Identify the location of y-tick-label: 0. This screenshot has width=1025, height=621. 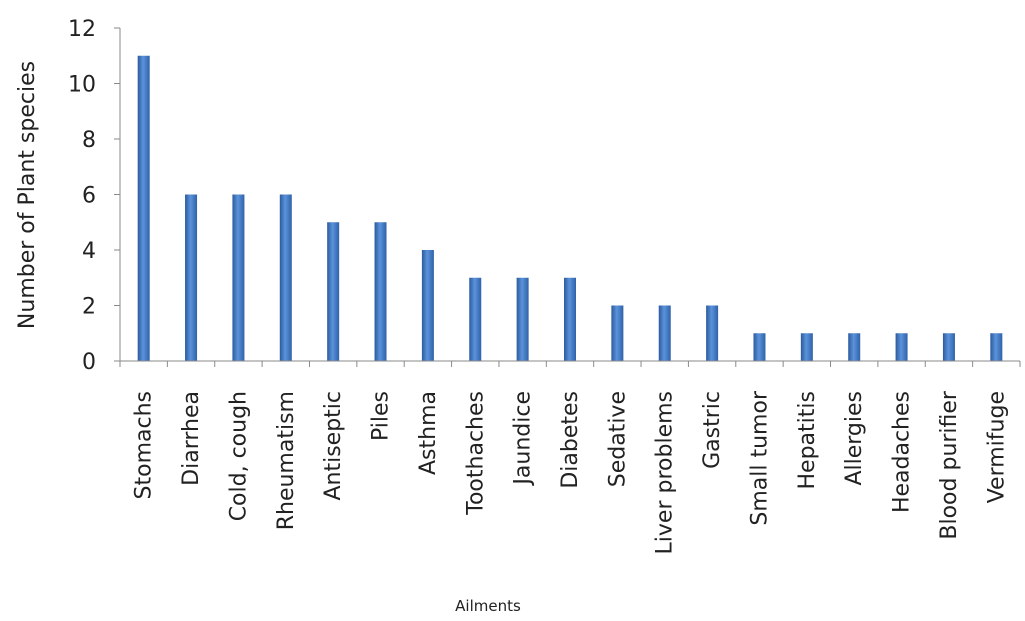
(89, 362).